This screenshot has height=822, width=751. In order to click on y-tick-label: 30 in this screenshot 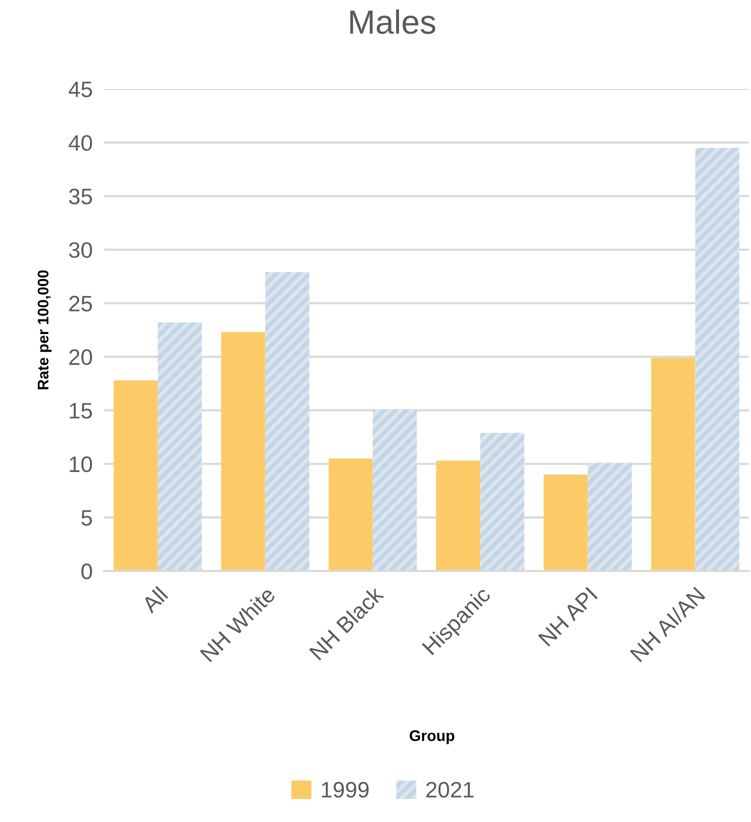, I will do `click(80, 250)`.